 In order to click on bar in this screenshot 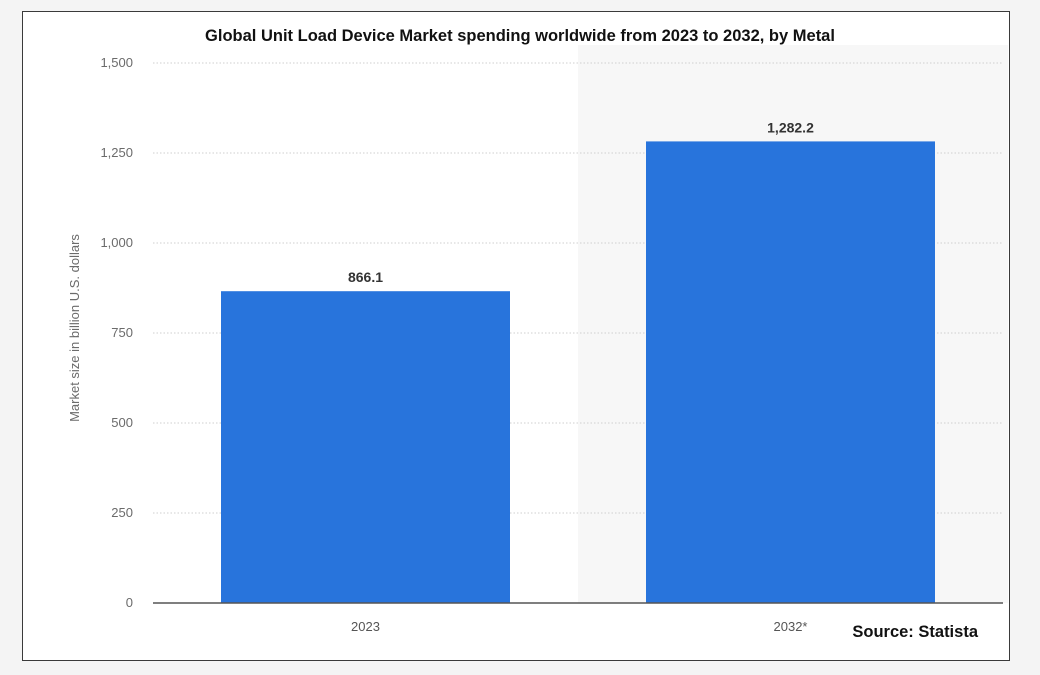, I will do `click(365, 447)`.